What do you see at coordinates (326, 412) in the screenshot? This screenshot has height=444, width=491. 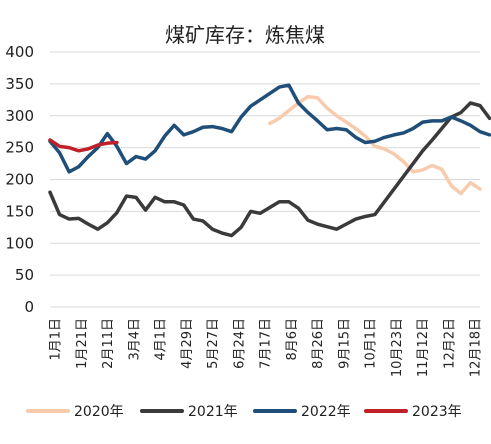 I see `legend-label: 2022年` at bounding box center [326, 412].